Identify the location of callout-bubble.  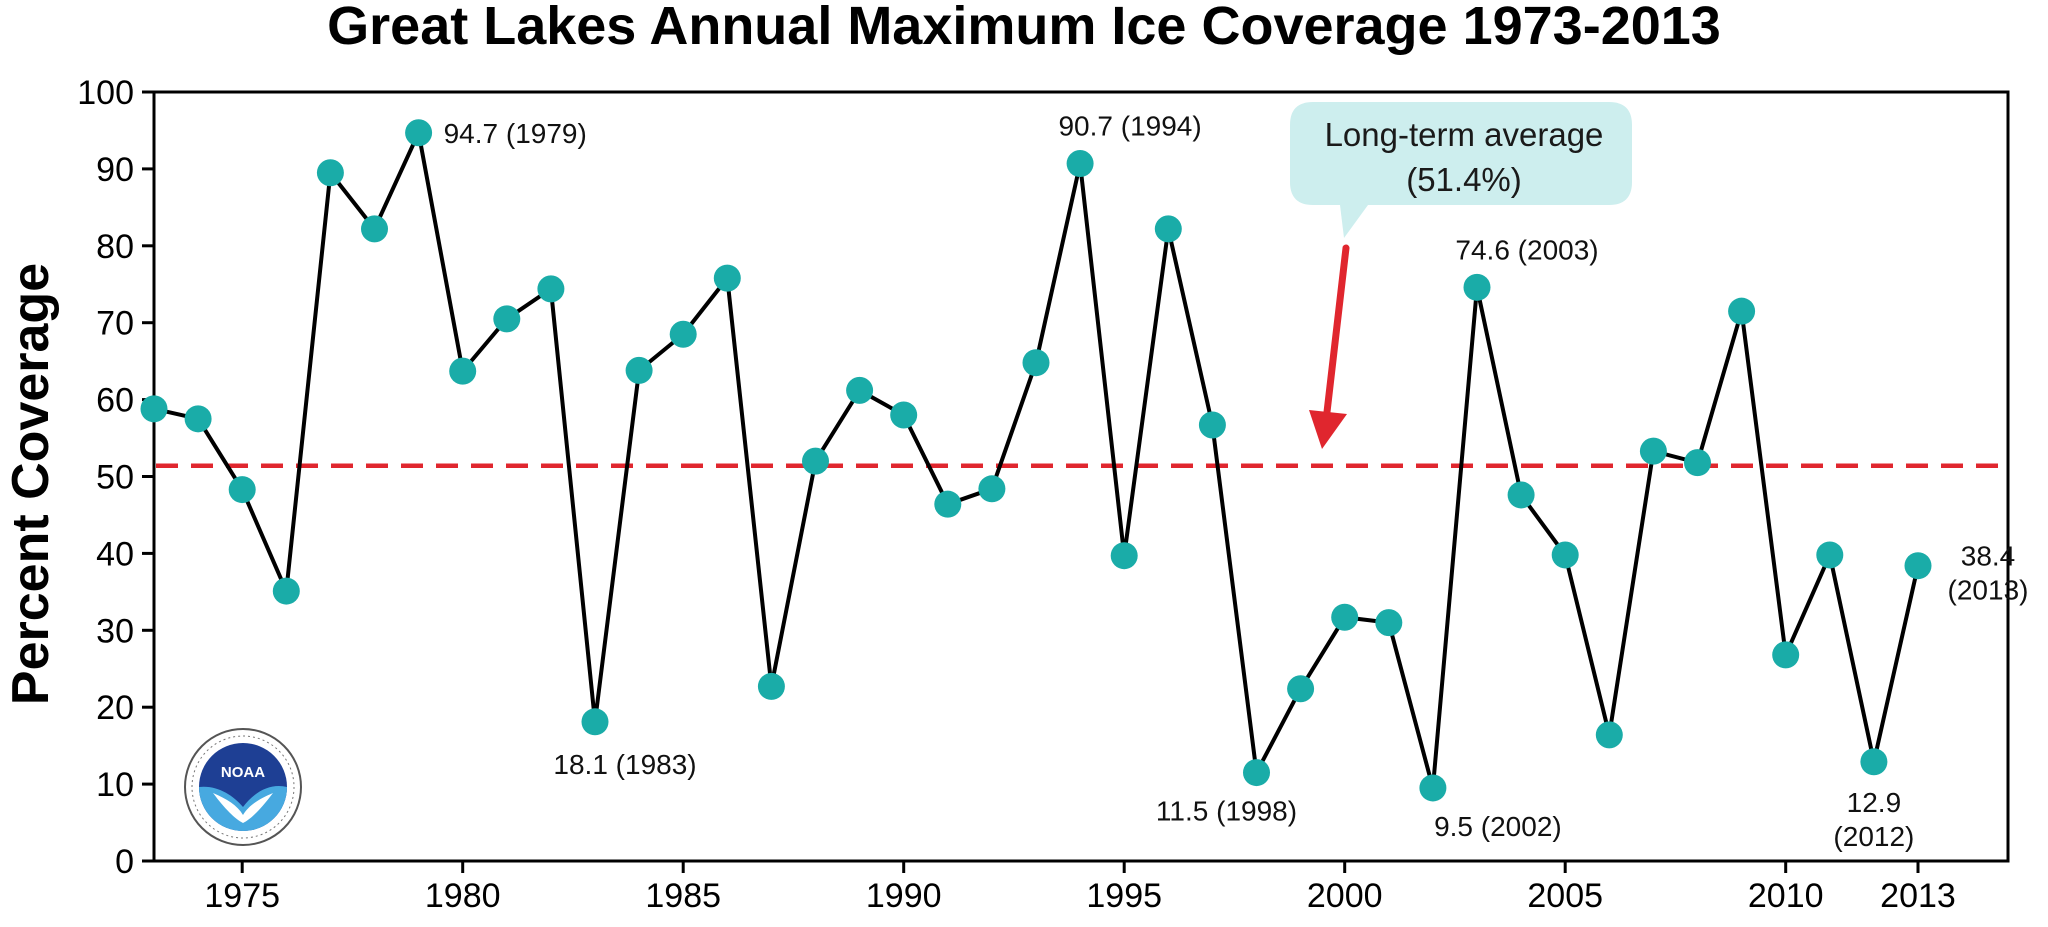
(1461, 170).